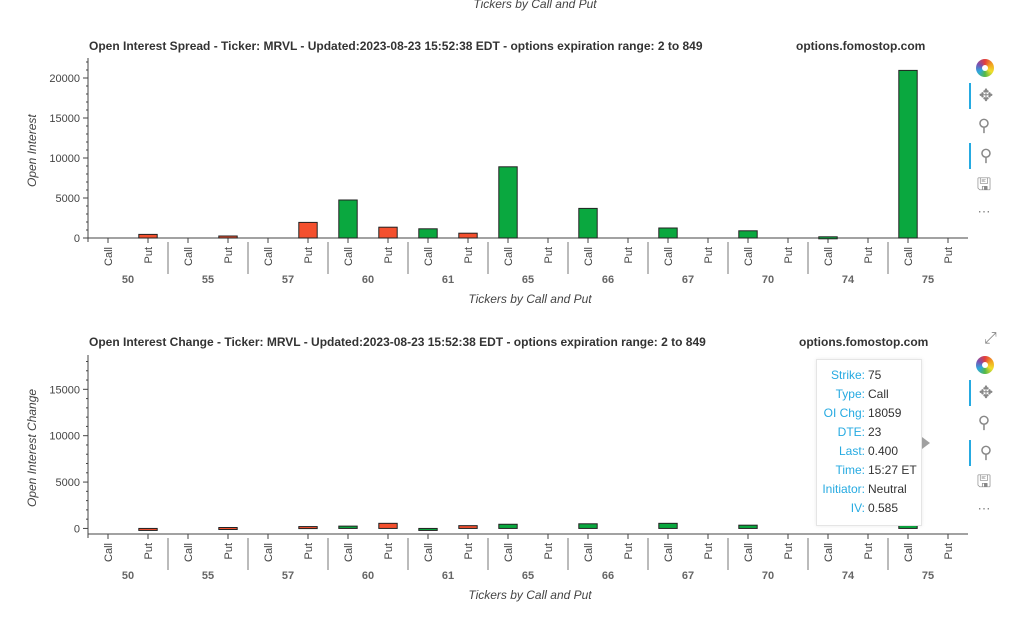 This screenshot has width=1011, height=635. Describe the element at coordinates (875, 375) in the screenshot. I see `tooltip-value: 75` at that location.